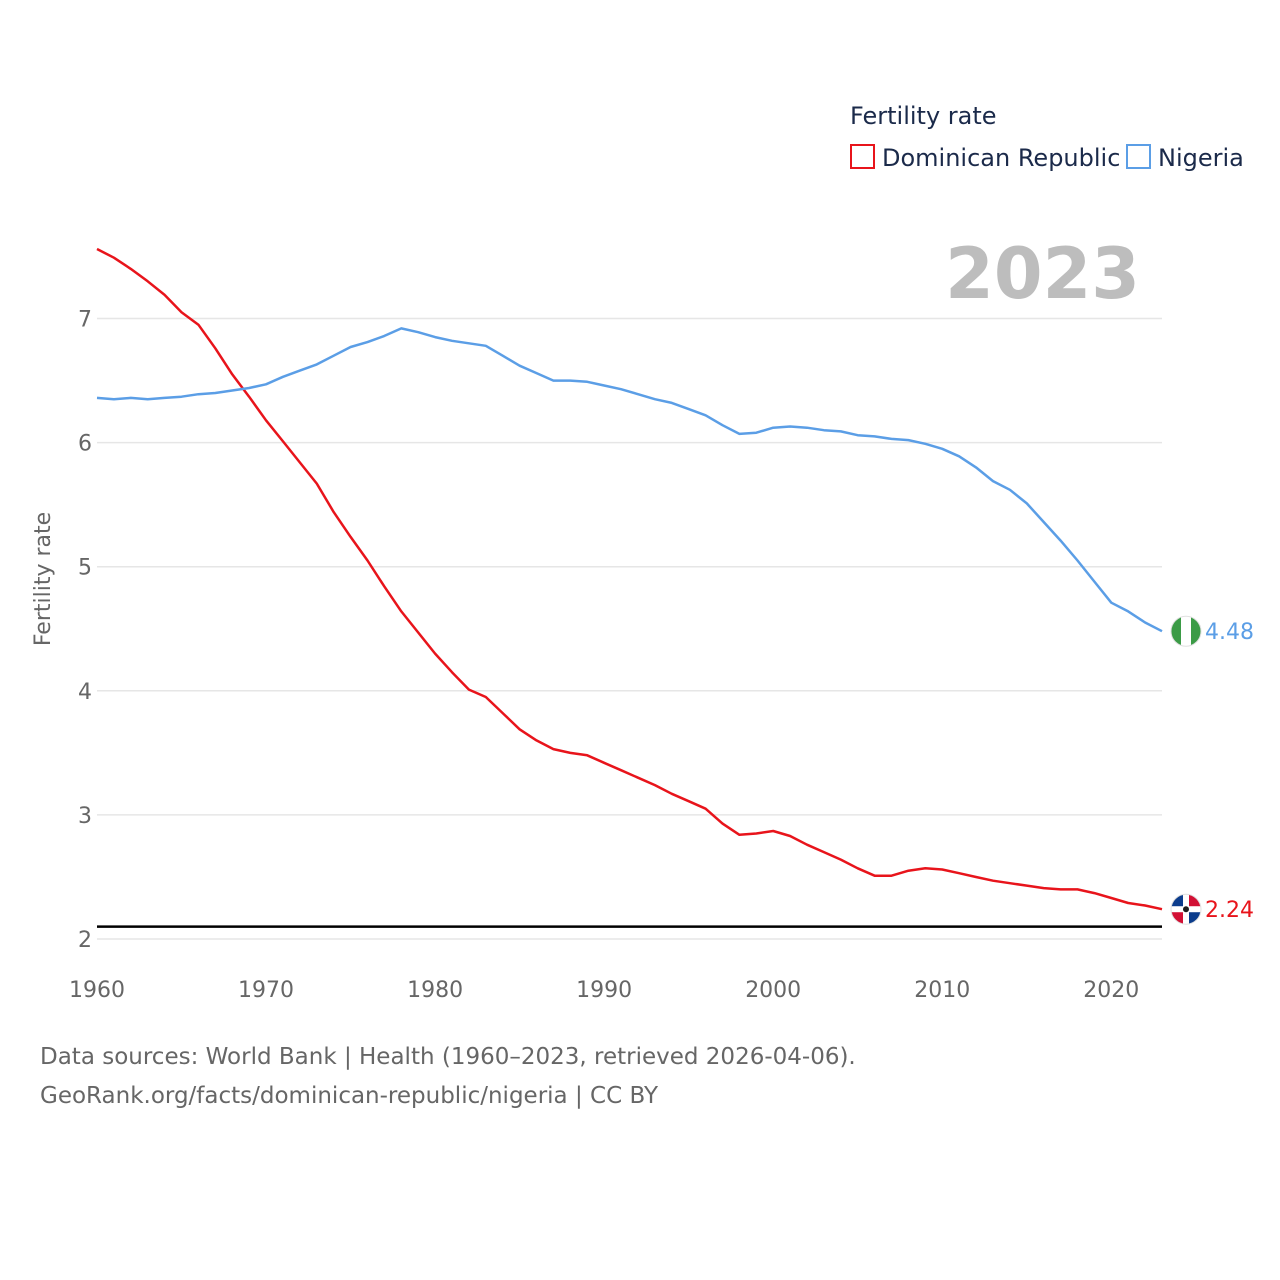 The height and width of the screenshot is (1280, 1280). What do you see at coordinates (862, 156) in the screenshot?
I see `legend-swatch-dominican-republic` at bounding box center [862, 156].